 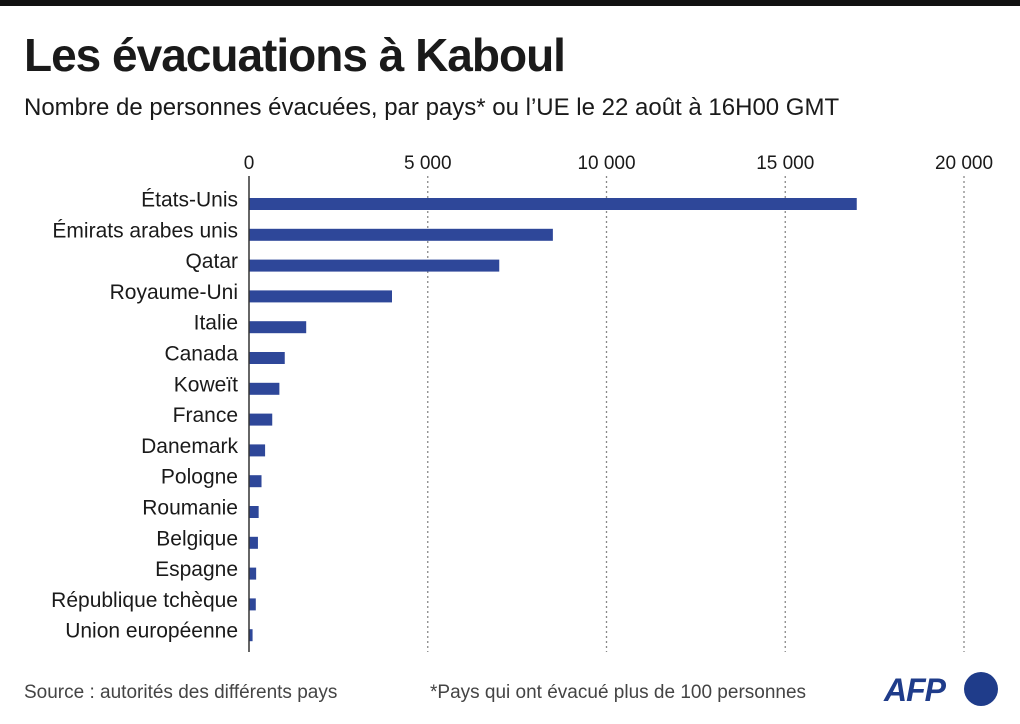 What do you see at coordinates (267, 358) in the screenshot?
I see `bar-canada` at bounding box center [267, 358].